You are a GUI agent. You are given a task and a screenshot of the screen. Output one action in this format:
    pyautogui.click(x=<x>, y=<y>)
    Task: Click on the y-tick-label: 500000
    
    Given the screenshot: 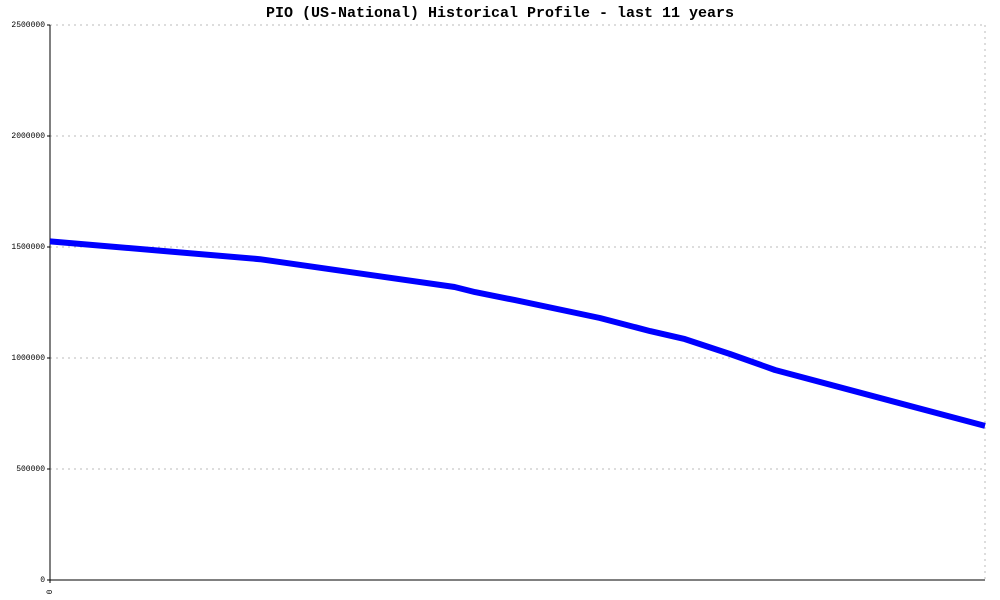 What is the action you would take?
    pyautogui.click(x=30, y=469)
    